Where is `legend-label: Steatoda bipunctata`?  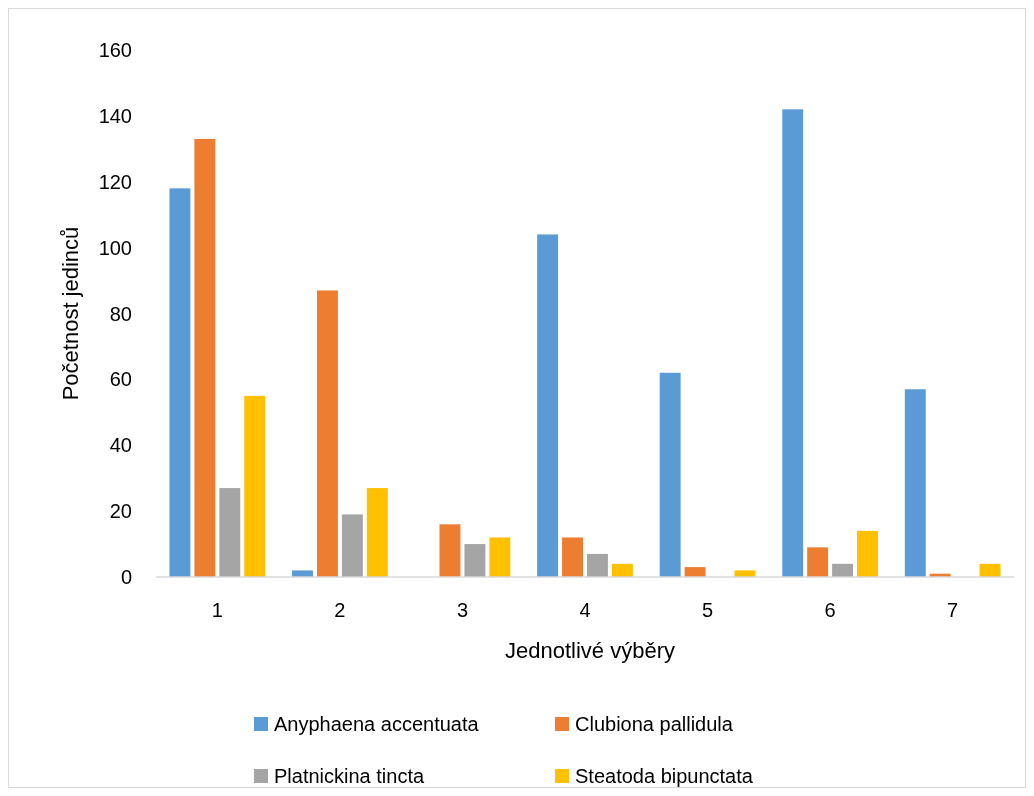 legend-label: Steatoda bipunctata is located at coordinates (664, 776).